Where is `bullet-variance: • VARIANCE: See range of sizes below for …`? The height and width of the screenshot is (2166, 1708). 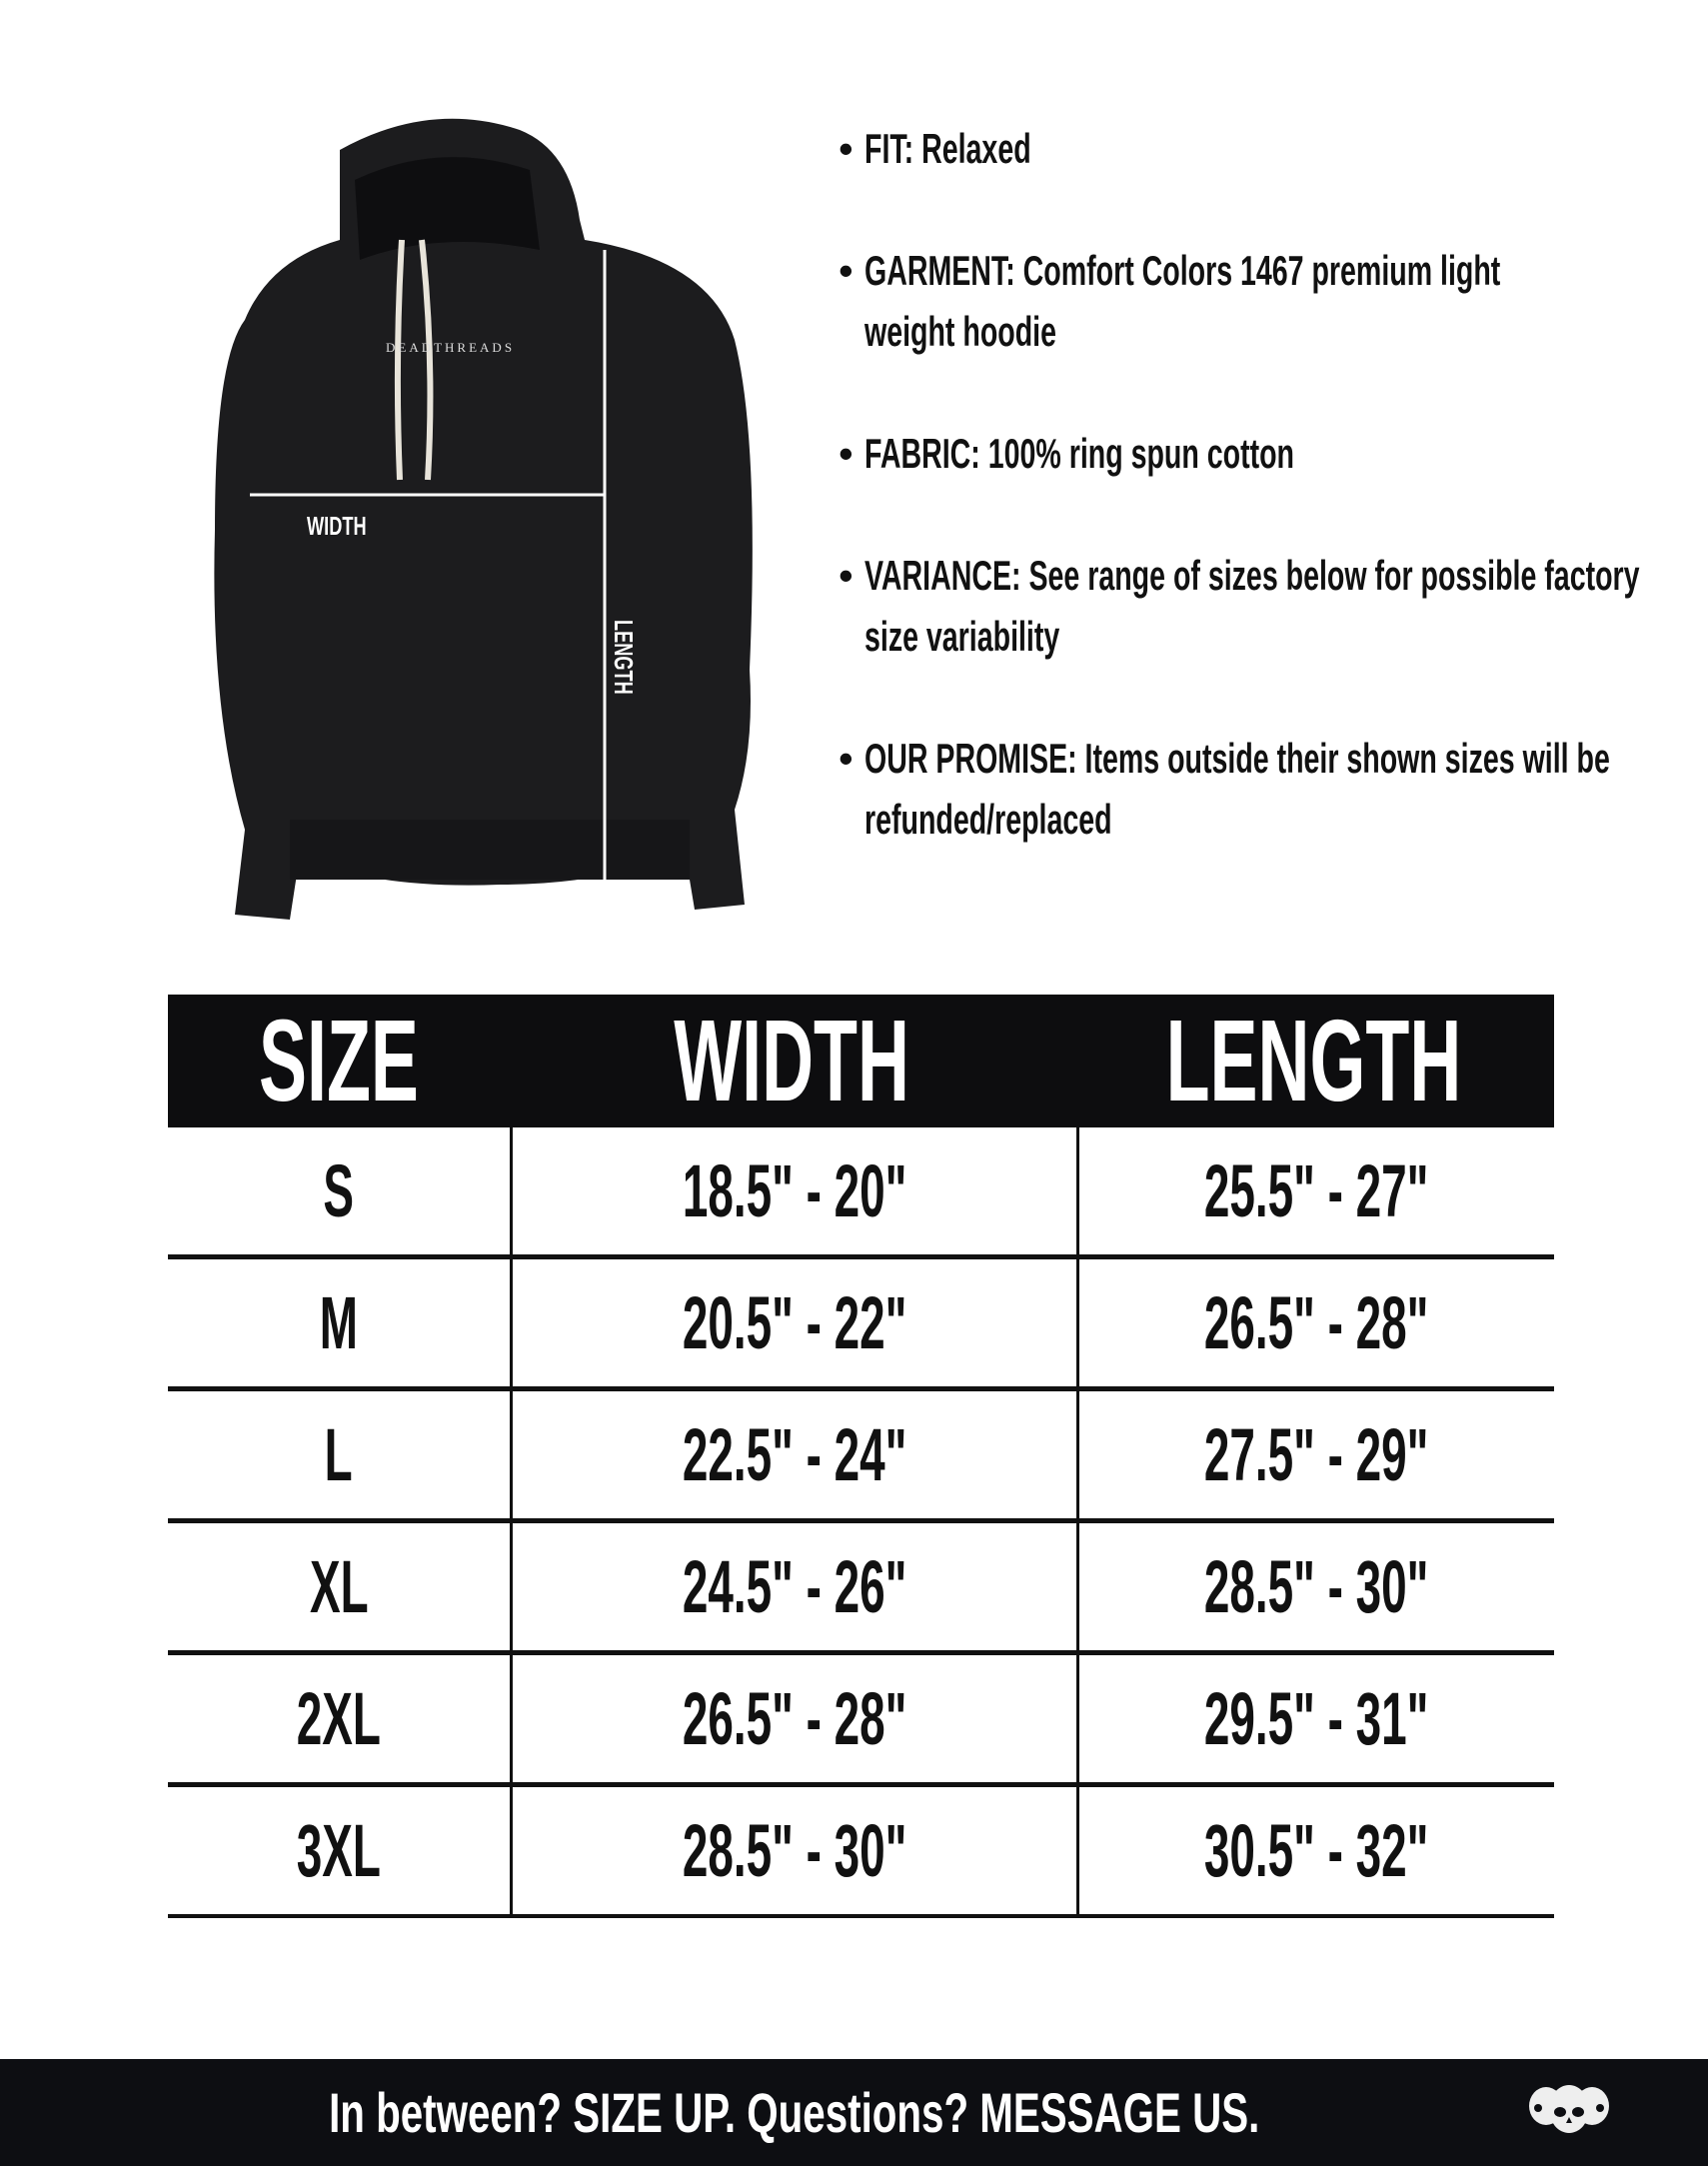
bullet-variance: • VARIANCE: See range of sizes below for … is located at coordinates (1239, 606).